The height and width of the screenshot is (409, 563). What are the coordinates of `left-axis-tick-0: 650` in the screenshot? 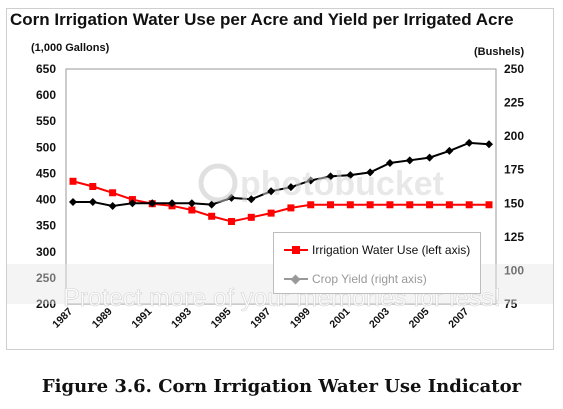 It's located at (46, 69).